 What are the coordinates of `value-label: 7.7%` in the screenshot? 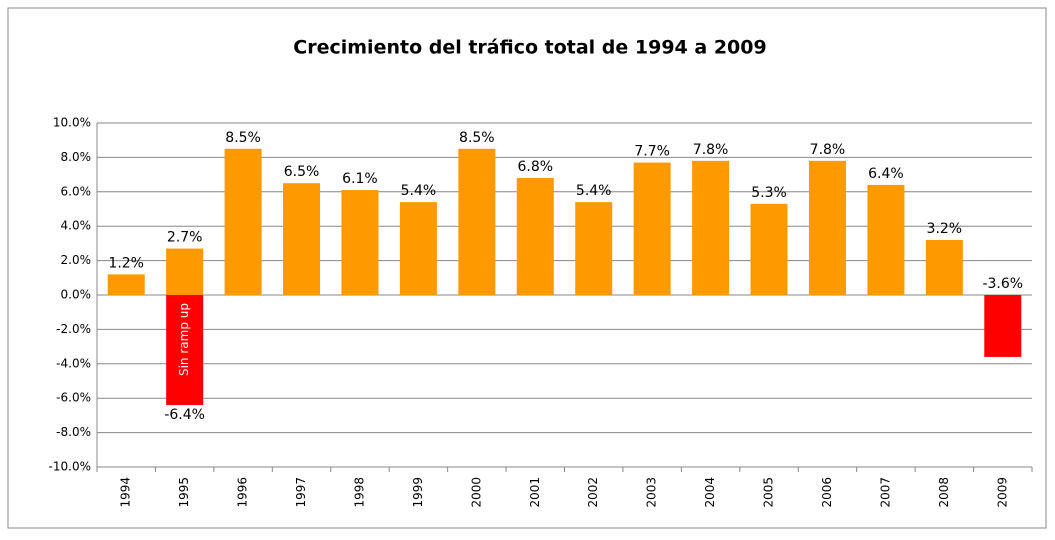 It's located at (652, 152).